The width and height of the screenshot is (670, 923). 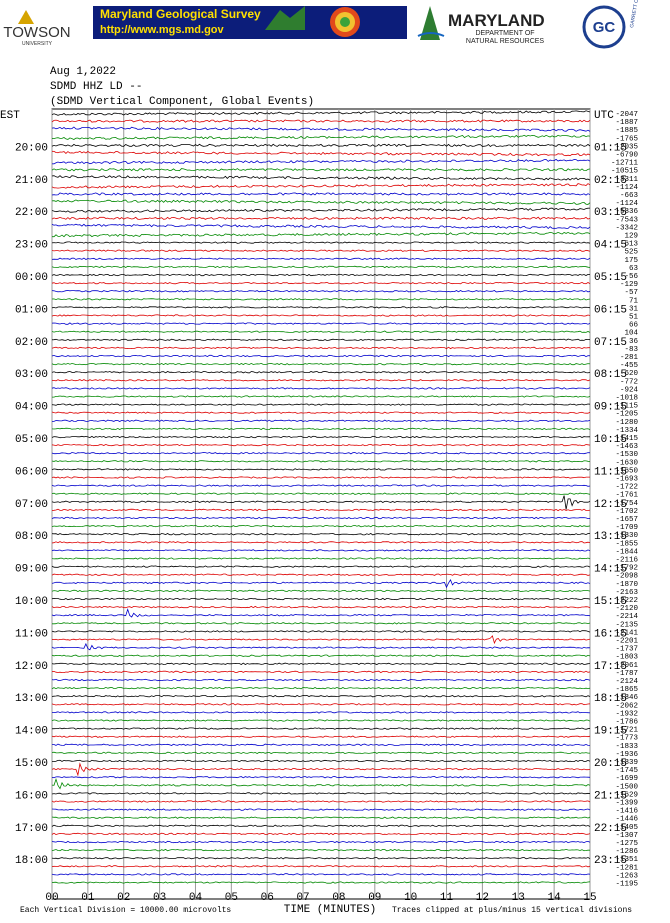 What do you see at coordinates (626, 723) in the screenshot?
I see `offset-label: -1786` at bounding box center [626, 723].